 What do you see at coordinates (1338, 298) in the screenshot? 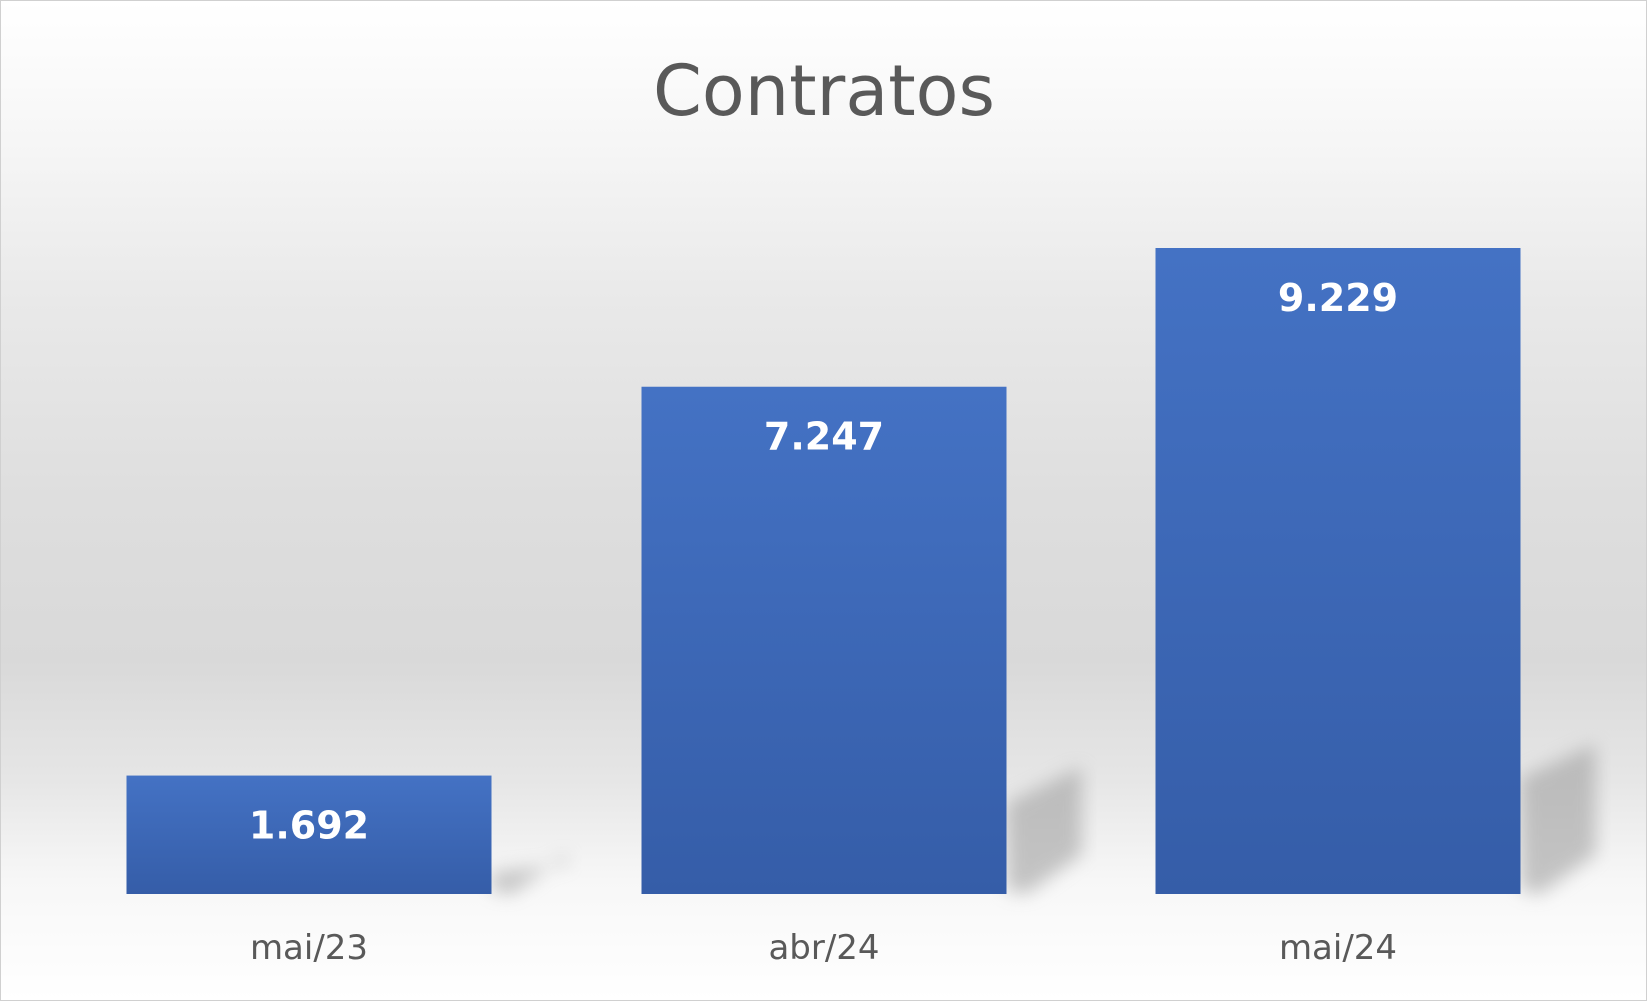
I see `data-label: 9.229` at bounding box center [1338, 298].